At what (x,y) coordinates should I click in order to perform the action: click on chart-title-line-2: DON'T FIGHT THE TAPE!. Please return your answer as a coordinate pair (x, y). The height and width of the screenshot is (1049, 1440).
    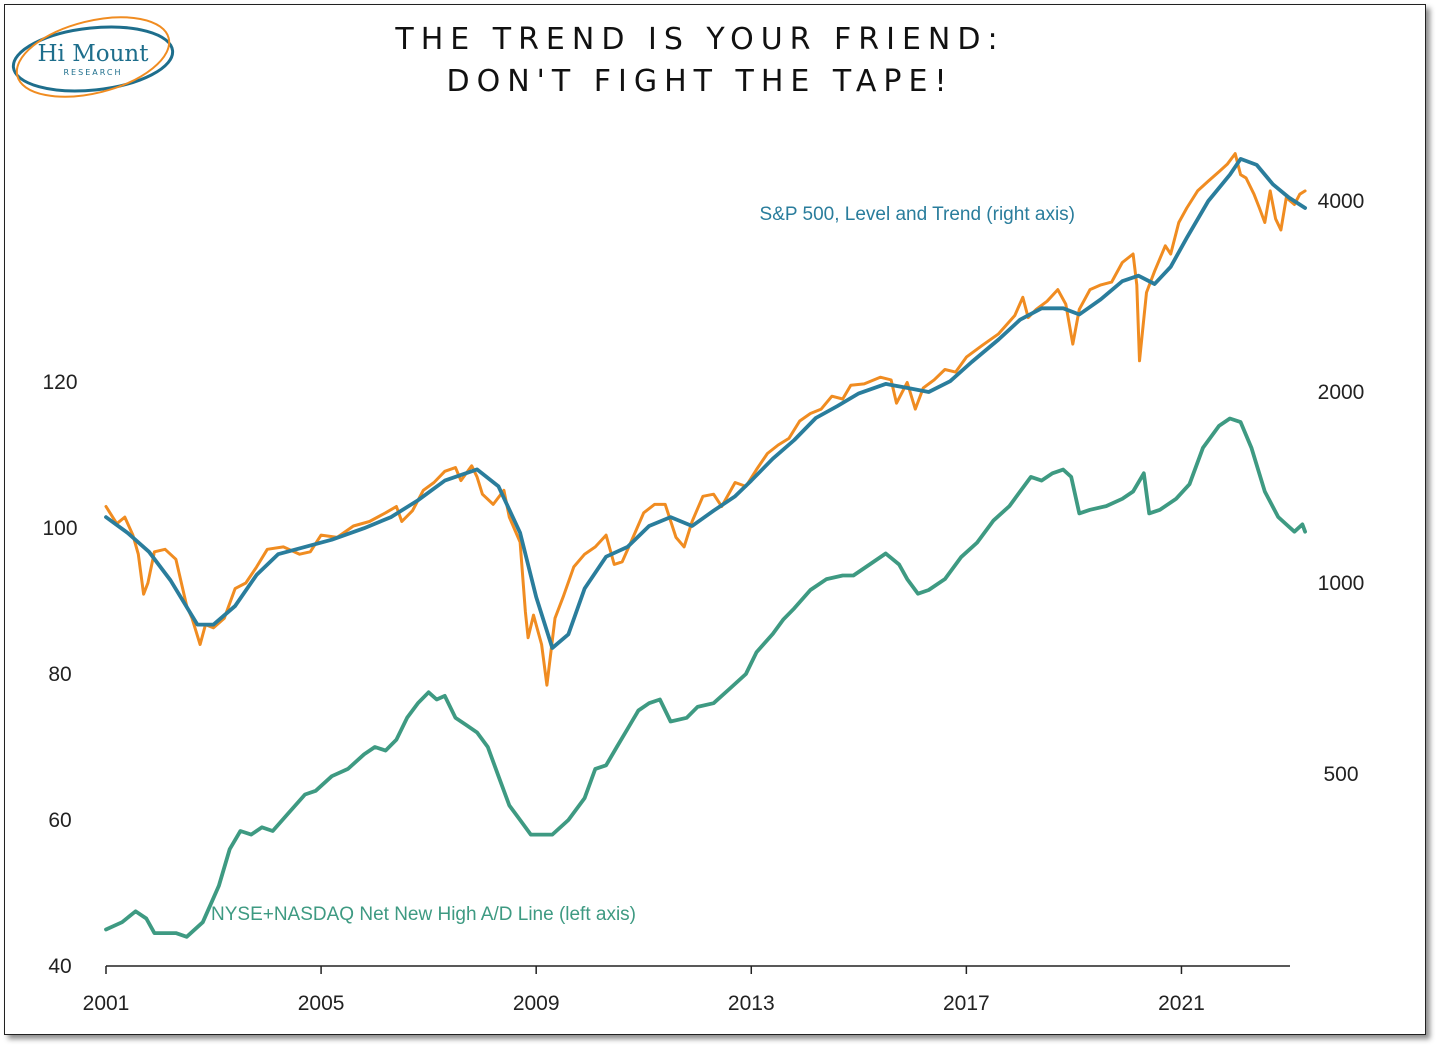
    Looking at the image, I should click on (700, 81).